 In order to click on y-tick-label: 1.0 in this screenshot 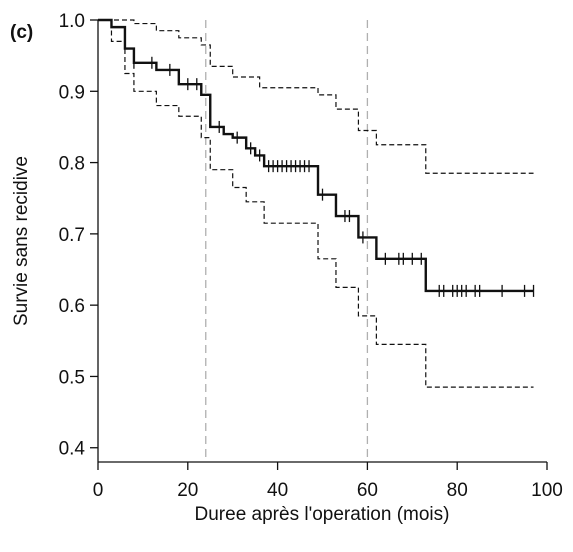, I will do `click(72, 21)`.